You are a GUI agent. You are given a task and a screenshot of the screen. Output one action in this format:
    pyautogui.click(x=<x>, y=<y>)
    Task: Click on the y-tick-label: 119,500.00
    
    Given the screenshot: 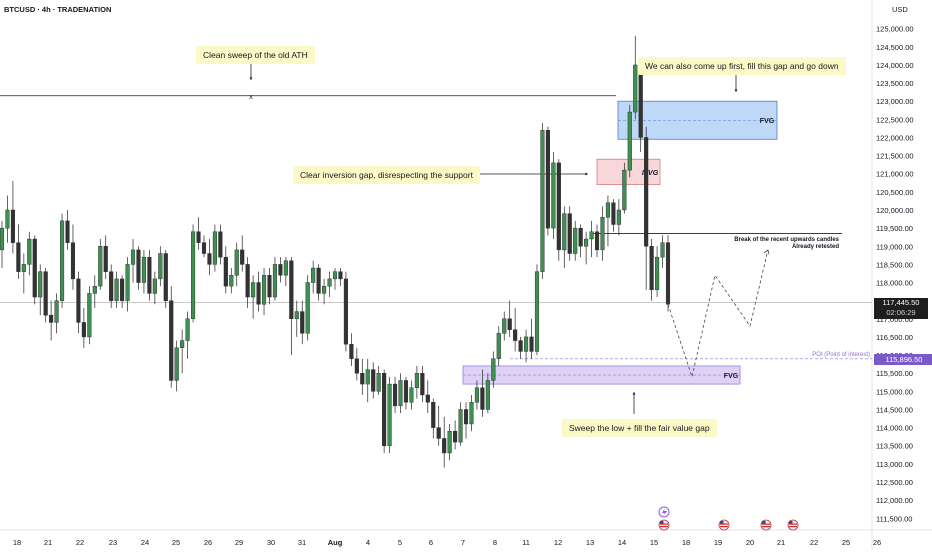 What is the action you would take?
    pyautogui.click(x=894, y=228)
    